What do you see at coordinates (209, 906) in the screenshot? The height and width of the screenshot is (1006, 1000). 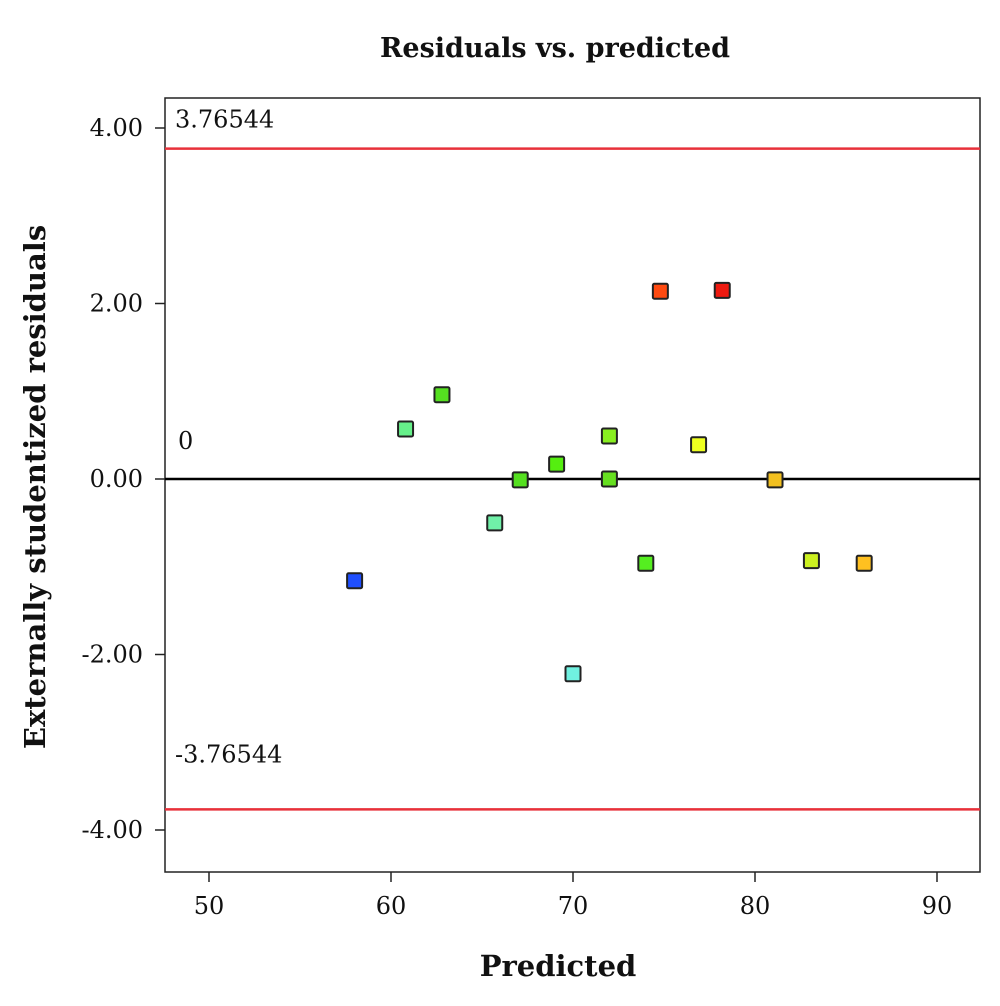 I see `x-tick-label: 50` at bounding box center [209, 906].